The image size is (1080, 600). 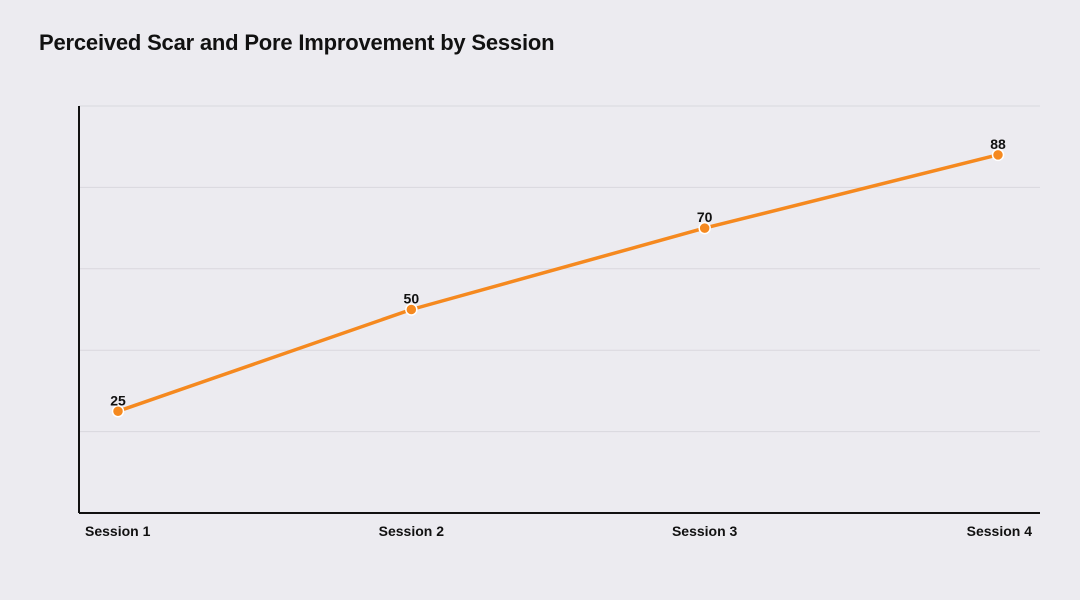 I want to click on data-label: 70, so click(x=705, y=217).